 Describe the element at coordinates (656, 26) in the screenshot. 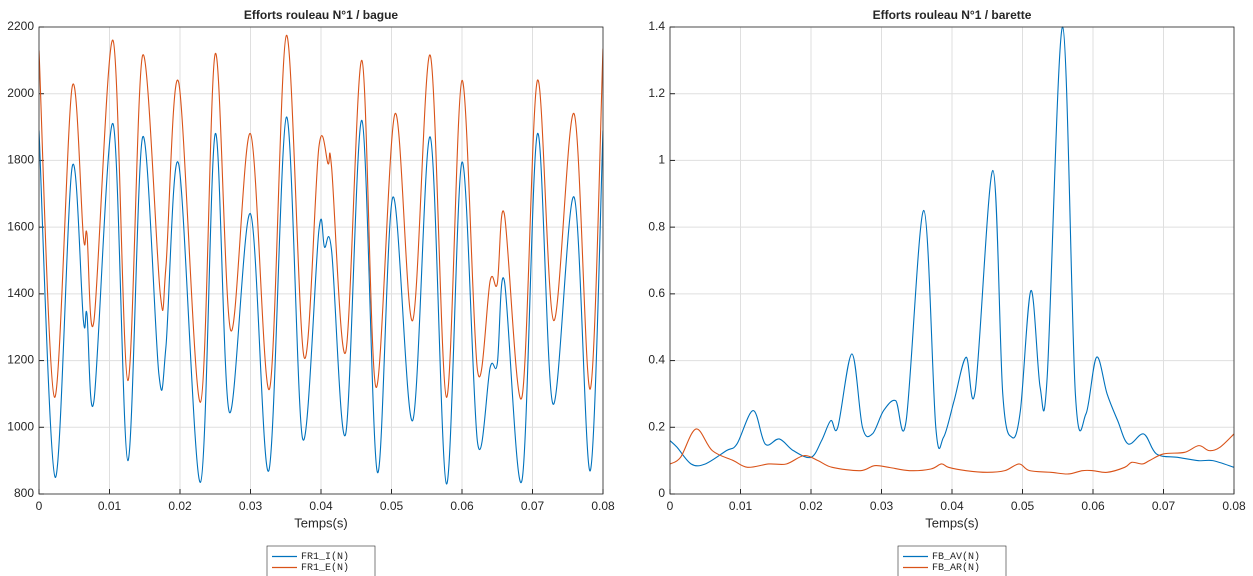

I see `y-tick-label: 1.4` at that location.